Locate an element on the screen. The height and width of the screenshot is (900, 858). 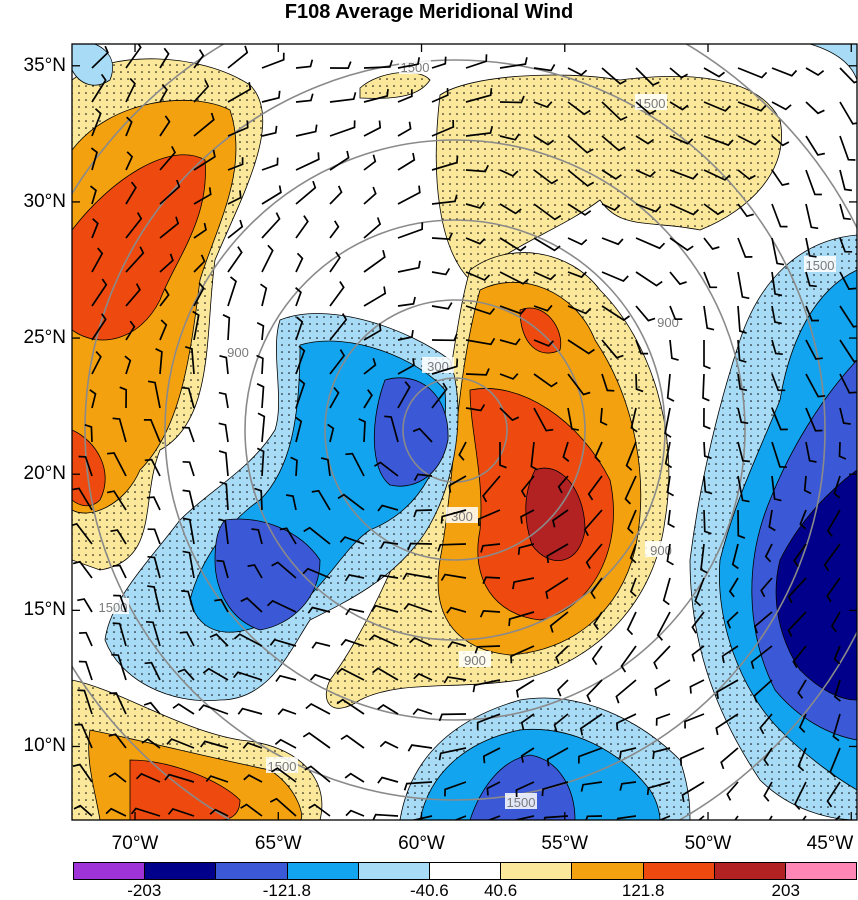
longitude-label: 55°W is located at coordinates (565, 843).